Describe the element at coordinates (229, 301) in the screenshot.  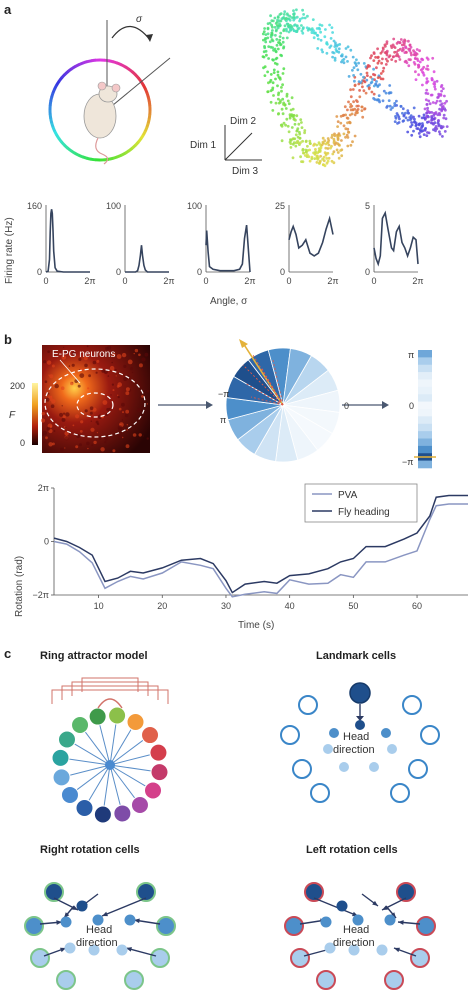
I see `angle-xlabel: Angle, σ` at that location.